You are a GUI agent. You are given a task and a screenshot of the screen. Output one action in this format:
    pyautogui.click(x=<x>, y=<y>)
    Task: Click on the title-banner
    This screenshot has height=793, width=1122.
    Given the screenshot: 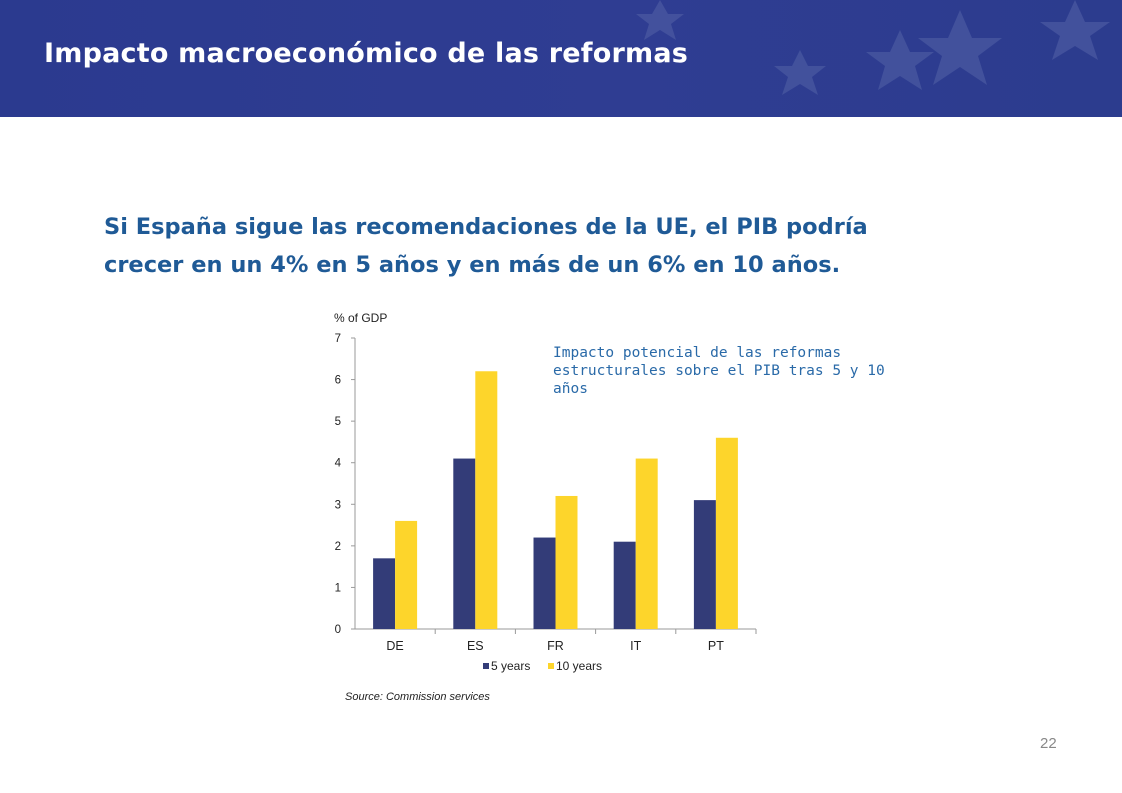 What is the action you would take?
    pyautogui.click(x=561, y=58)
    